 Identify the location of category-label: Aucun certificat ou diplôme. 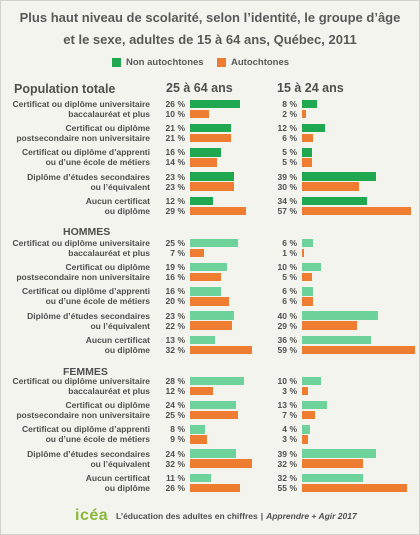
(75, 345).